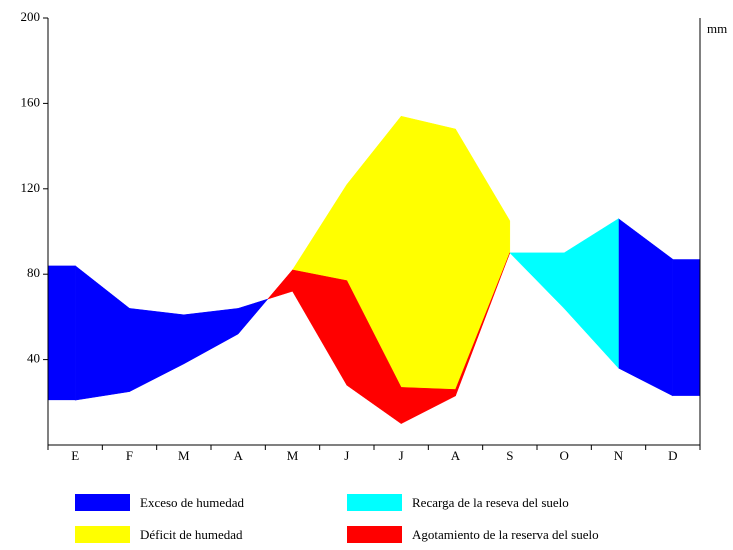 The image size is (733, 550). Describe the element at coordinates (31, 187) in the screenshot. I see `y-tick-label: 120` at that location.